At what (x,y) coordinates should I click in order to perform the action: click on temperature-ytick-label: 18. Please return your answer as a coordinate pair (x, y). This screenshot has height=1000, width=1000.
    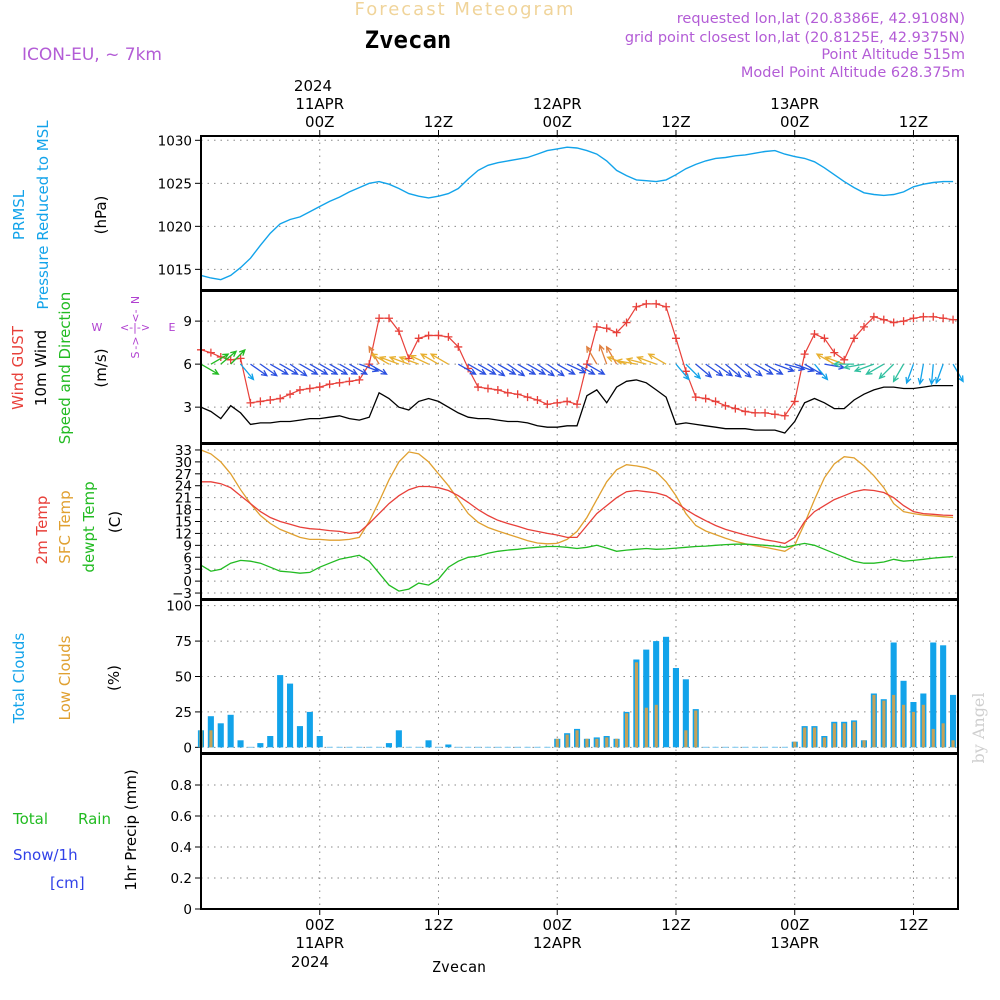
    Looking at the image, I should click on (183, 511).